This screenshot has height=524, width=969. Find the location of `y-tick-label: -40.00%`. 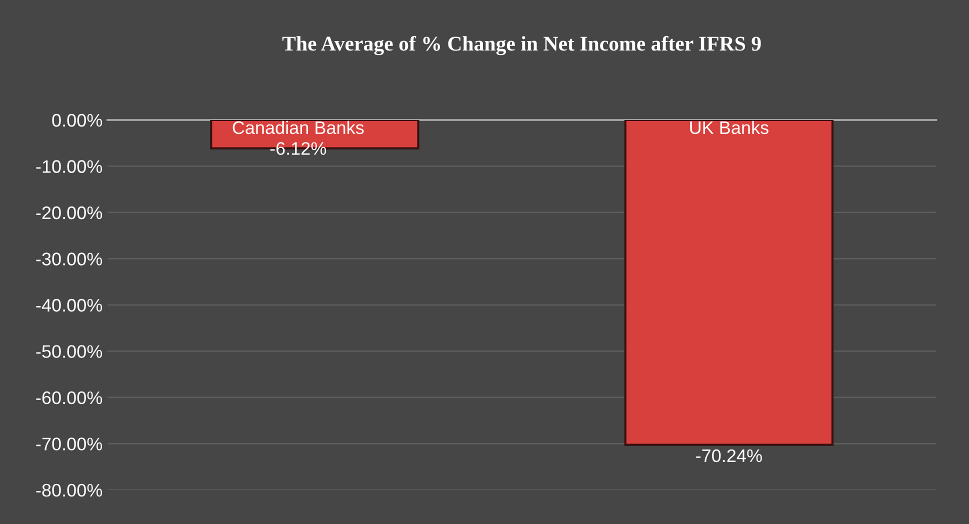

y-tick-label: -40.00% is located at coordinates (69, 305).